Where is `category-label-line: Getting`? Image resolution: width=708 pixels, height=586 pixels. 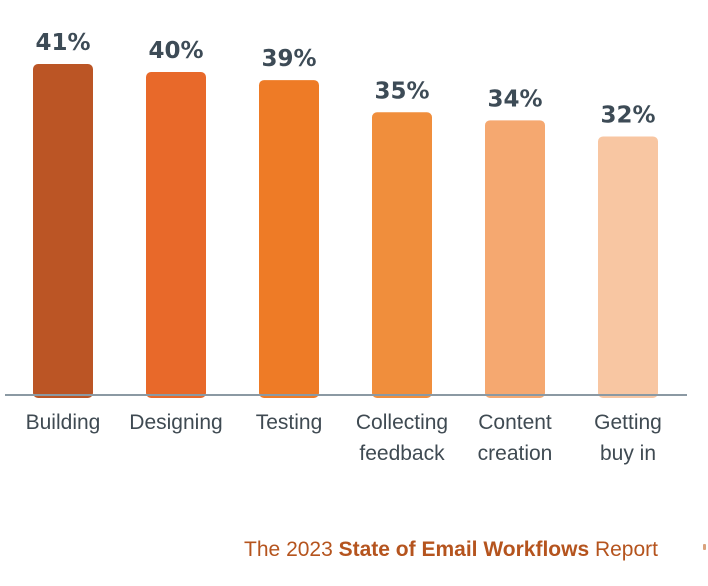 category-label-line: Getting is located at coordinates (628, 422).